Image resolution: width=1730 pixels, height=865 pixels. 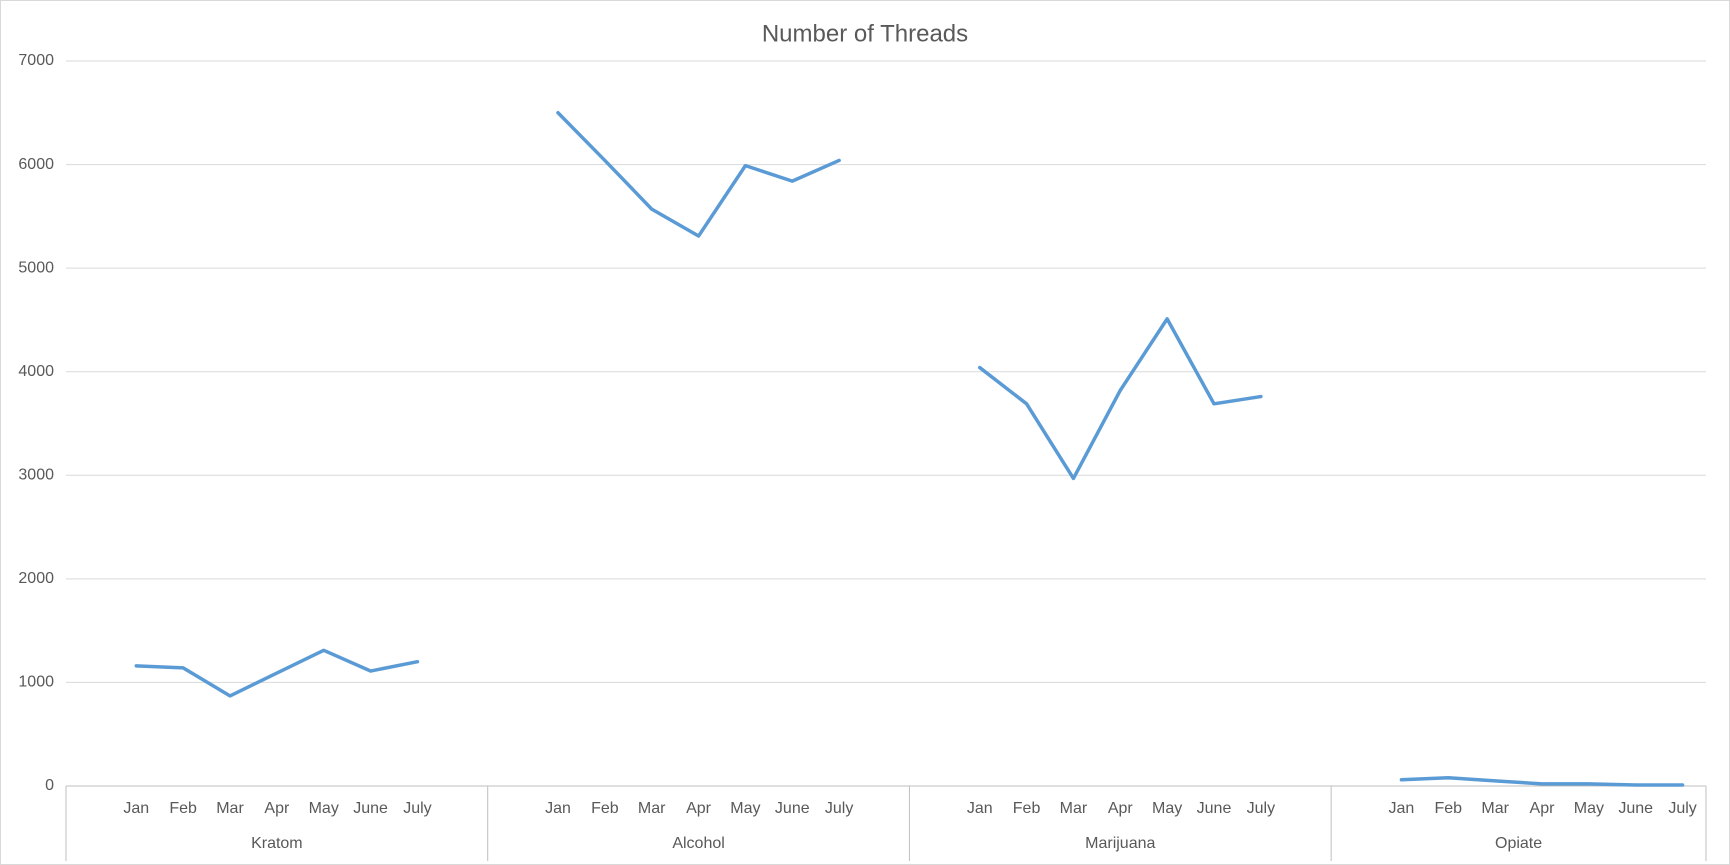 I want to click on group-label: Marijuana, so click(x=1120, y=843).